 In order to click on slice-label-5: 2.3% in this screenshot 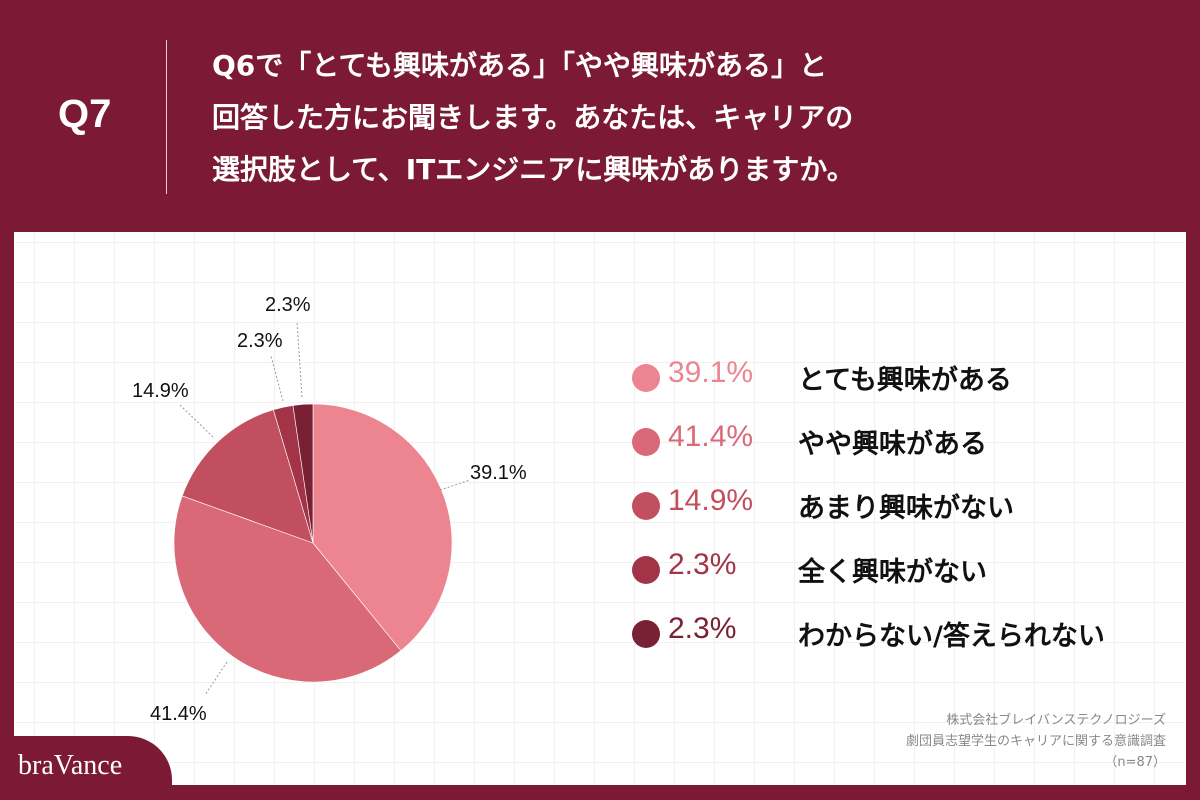, I will do `click(288, 305)`.